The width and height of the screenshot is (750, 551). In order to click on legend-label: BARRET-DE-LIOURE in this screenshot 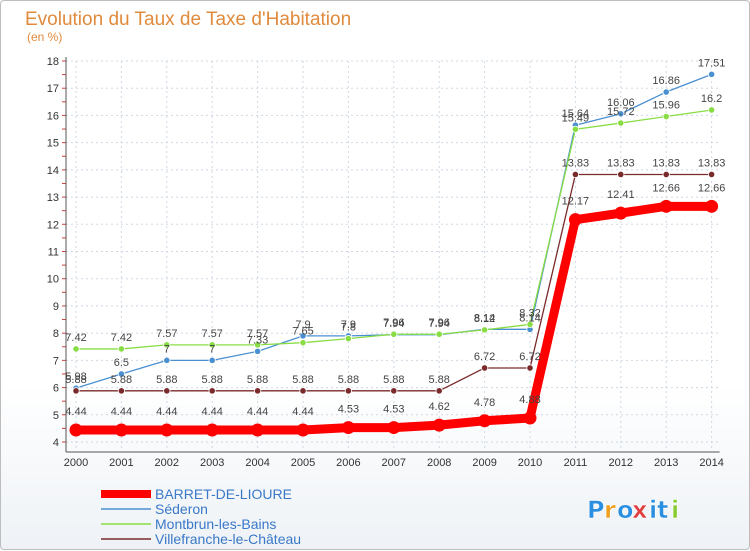, I will do `click(223, 494)`.